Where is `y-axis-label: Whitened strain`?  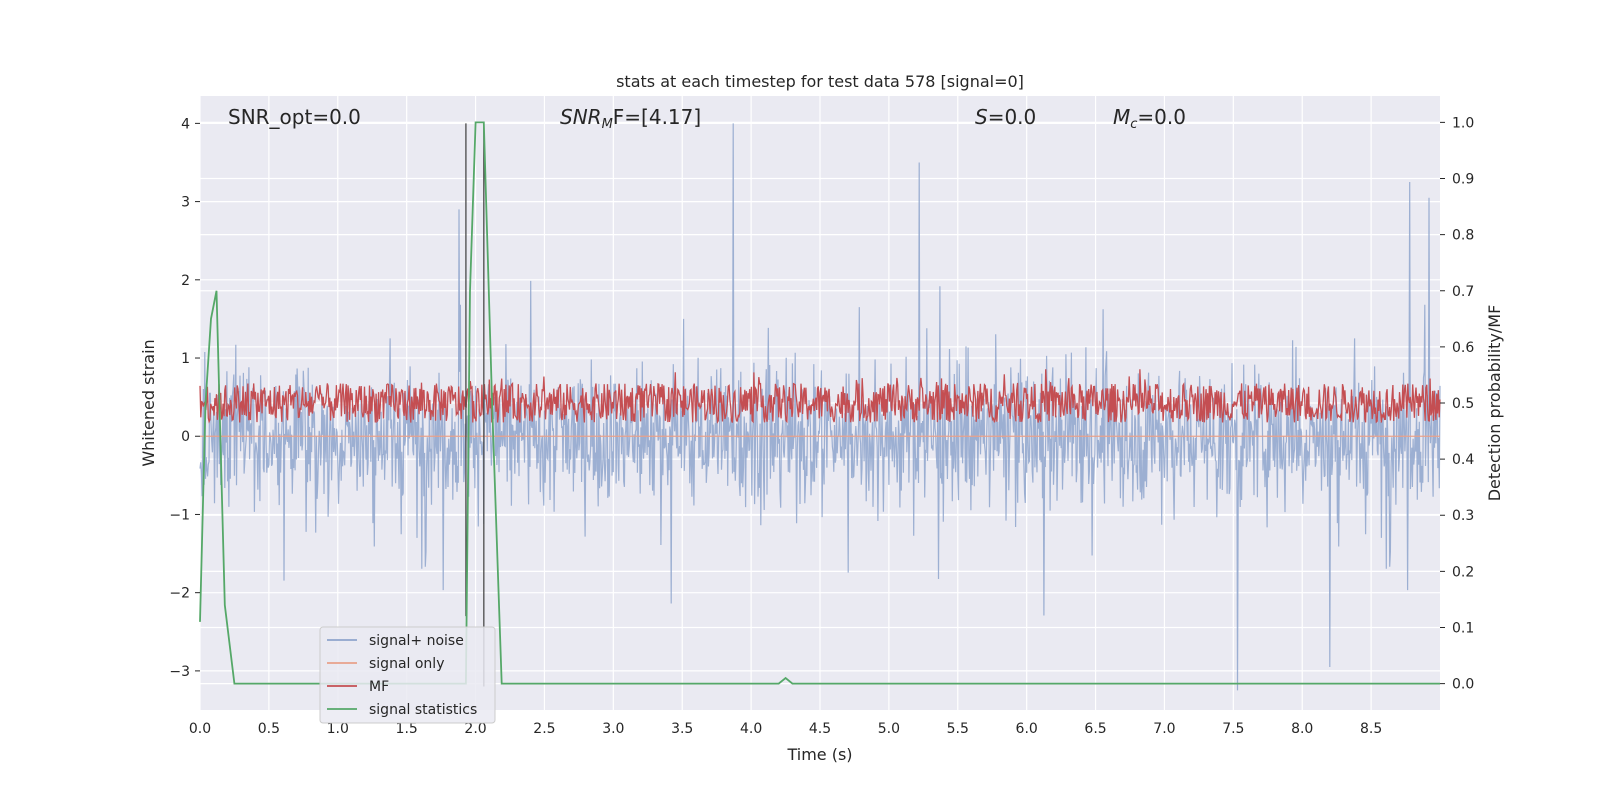 y-axis-label: Whitened strain is located at coordinates (148, 402).